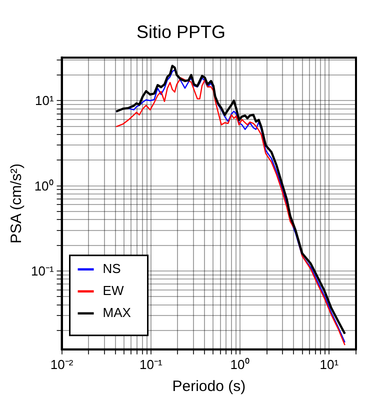 The image size is (390, 400). I want to click on y-axis-title: PSA (cm/s²), so click(17, 203).